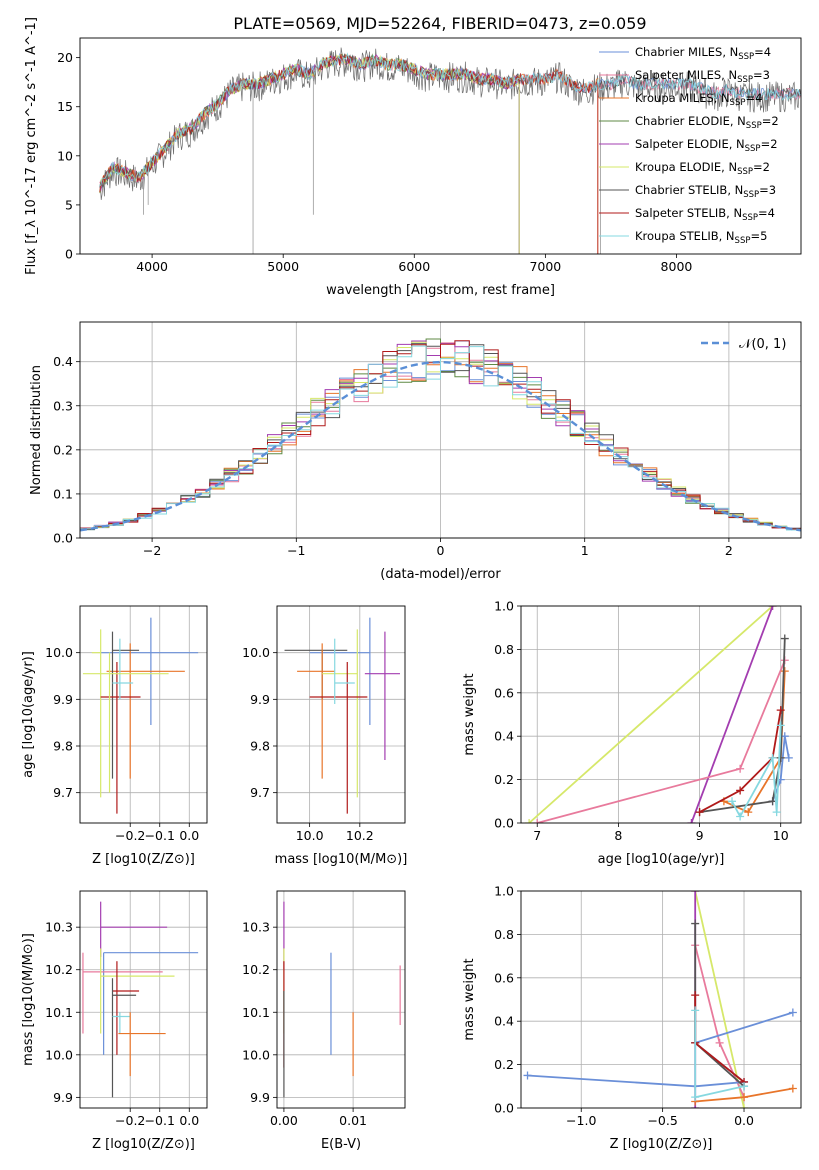  Describe the element at coordinates (69, 254) in the screenshot. I see `y-tick-label: 0` at that location.